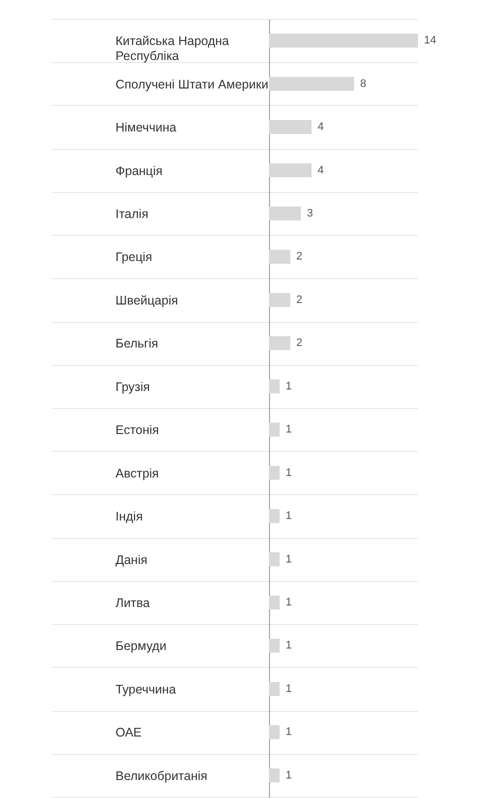 This screenshot has width=489, height=798. Describe the element at coordinates (146, 689) in the screenshot. I see `y-tick-label: Туреччина` at that location.